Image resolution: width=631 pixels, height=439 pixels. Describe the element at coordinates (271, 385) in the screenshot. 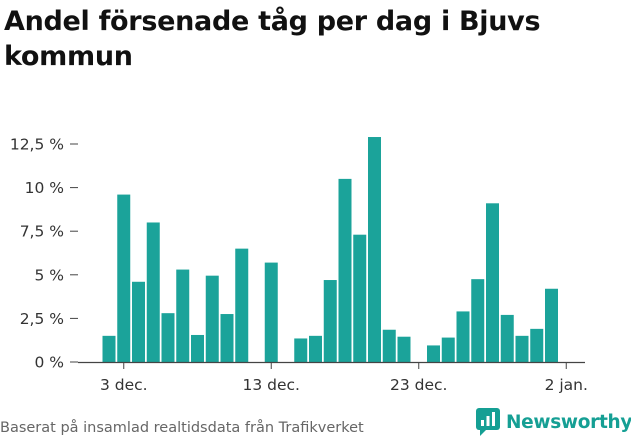

I see `x-tick-label: 13 dec.` at that location.